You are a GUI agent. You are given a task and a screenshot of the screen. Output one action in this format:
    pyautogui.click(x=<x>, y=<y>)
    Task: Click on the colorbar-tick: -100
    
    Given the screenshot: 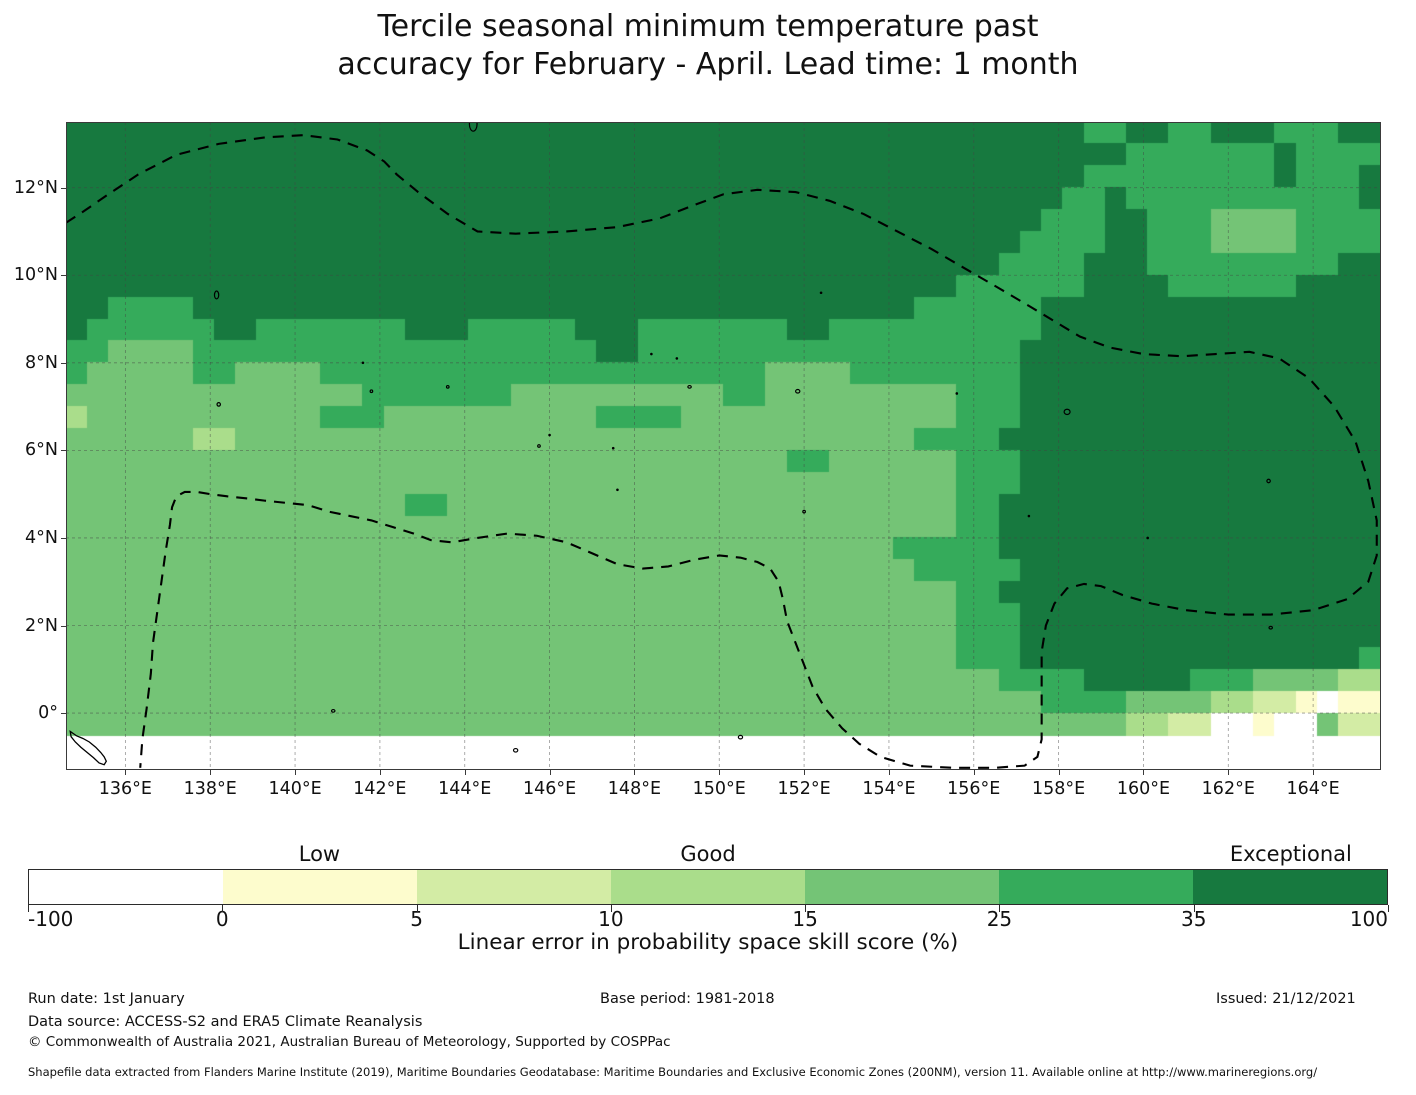 What is the action you would take?
    pyautogui.click(x=51, y=919)
    